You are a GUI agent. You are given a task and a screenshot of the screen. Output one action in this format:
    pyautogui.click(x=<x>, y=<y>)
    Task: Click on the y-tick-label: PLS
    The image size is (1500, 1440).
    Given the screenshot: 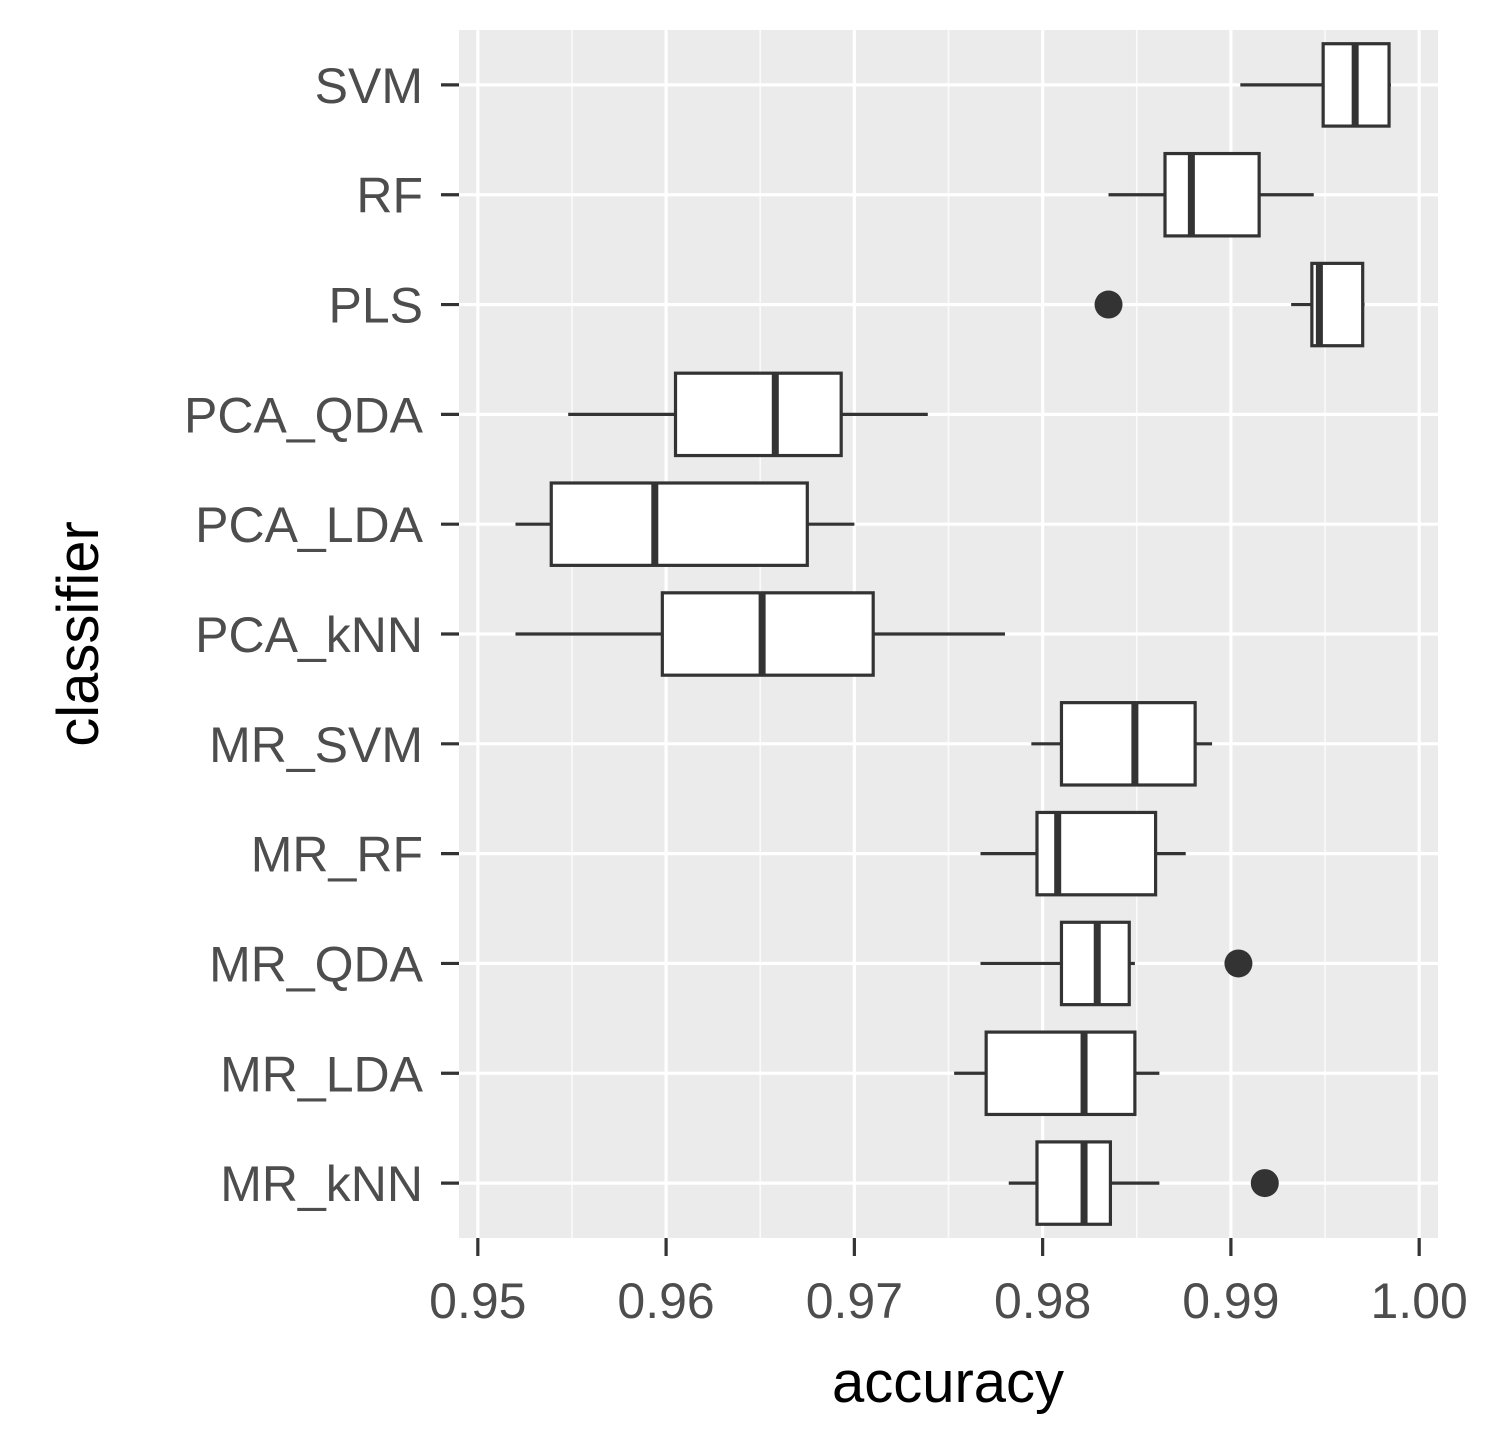 What is the action you would take?
    pyautogui.click(x=375, y=306)
    